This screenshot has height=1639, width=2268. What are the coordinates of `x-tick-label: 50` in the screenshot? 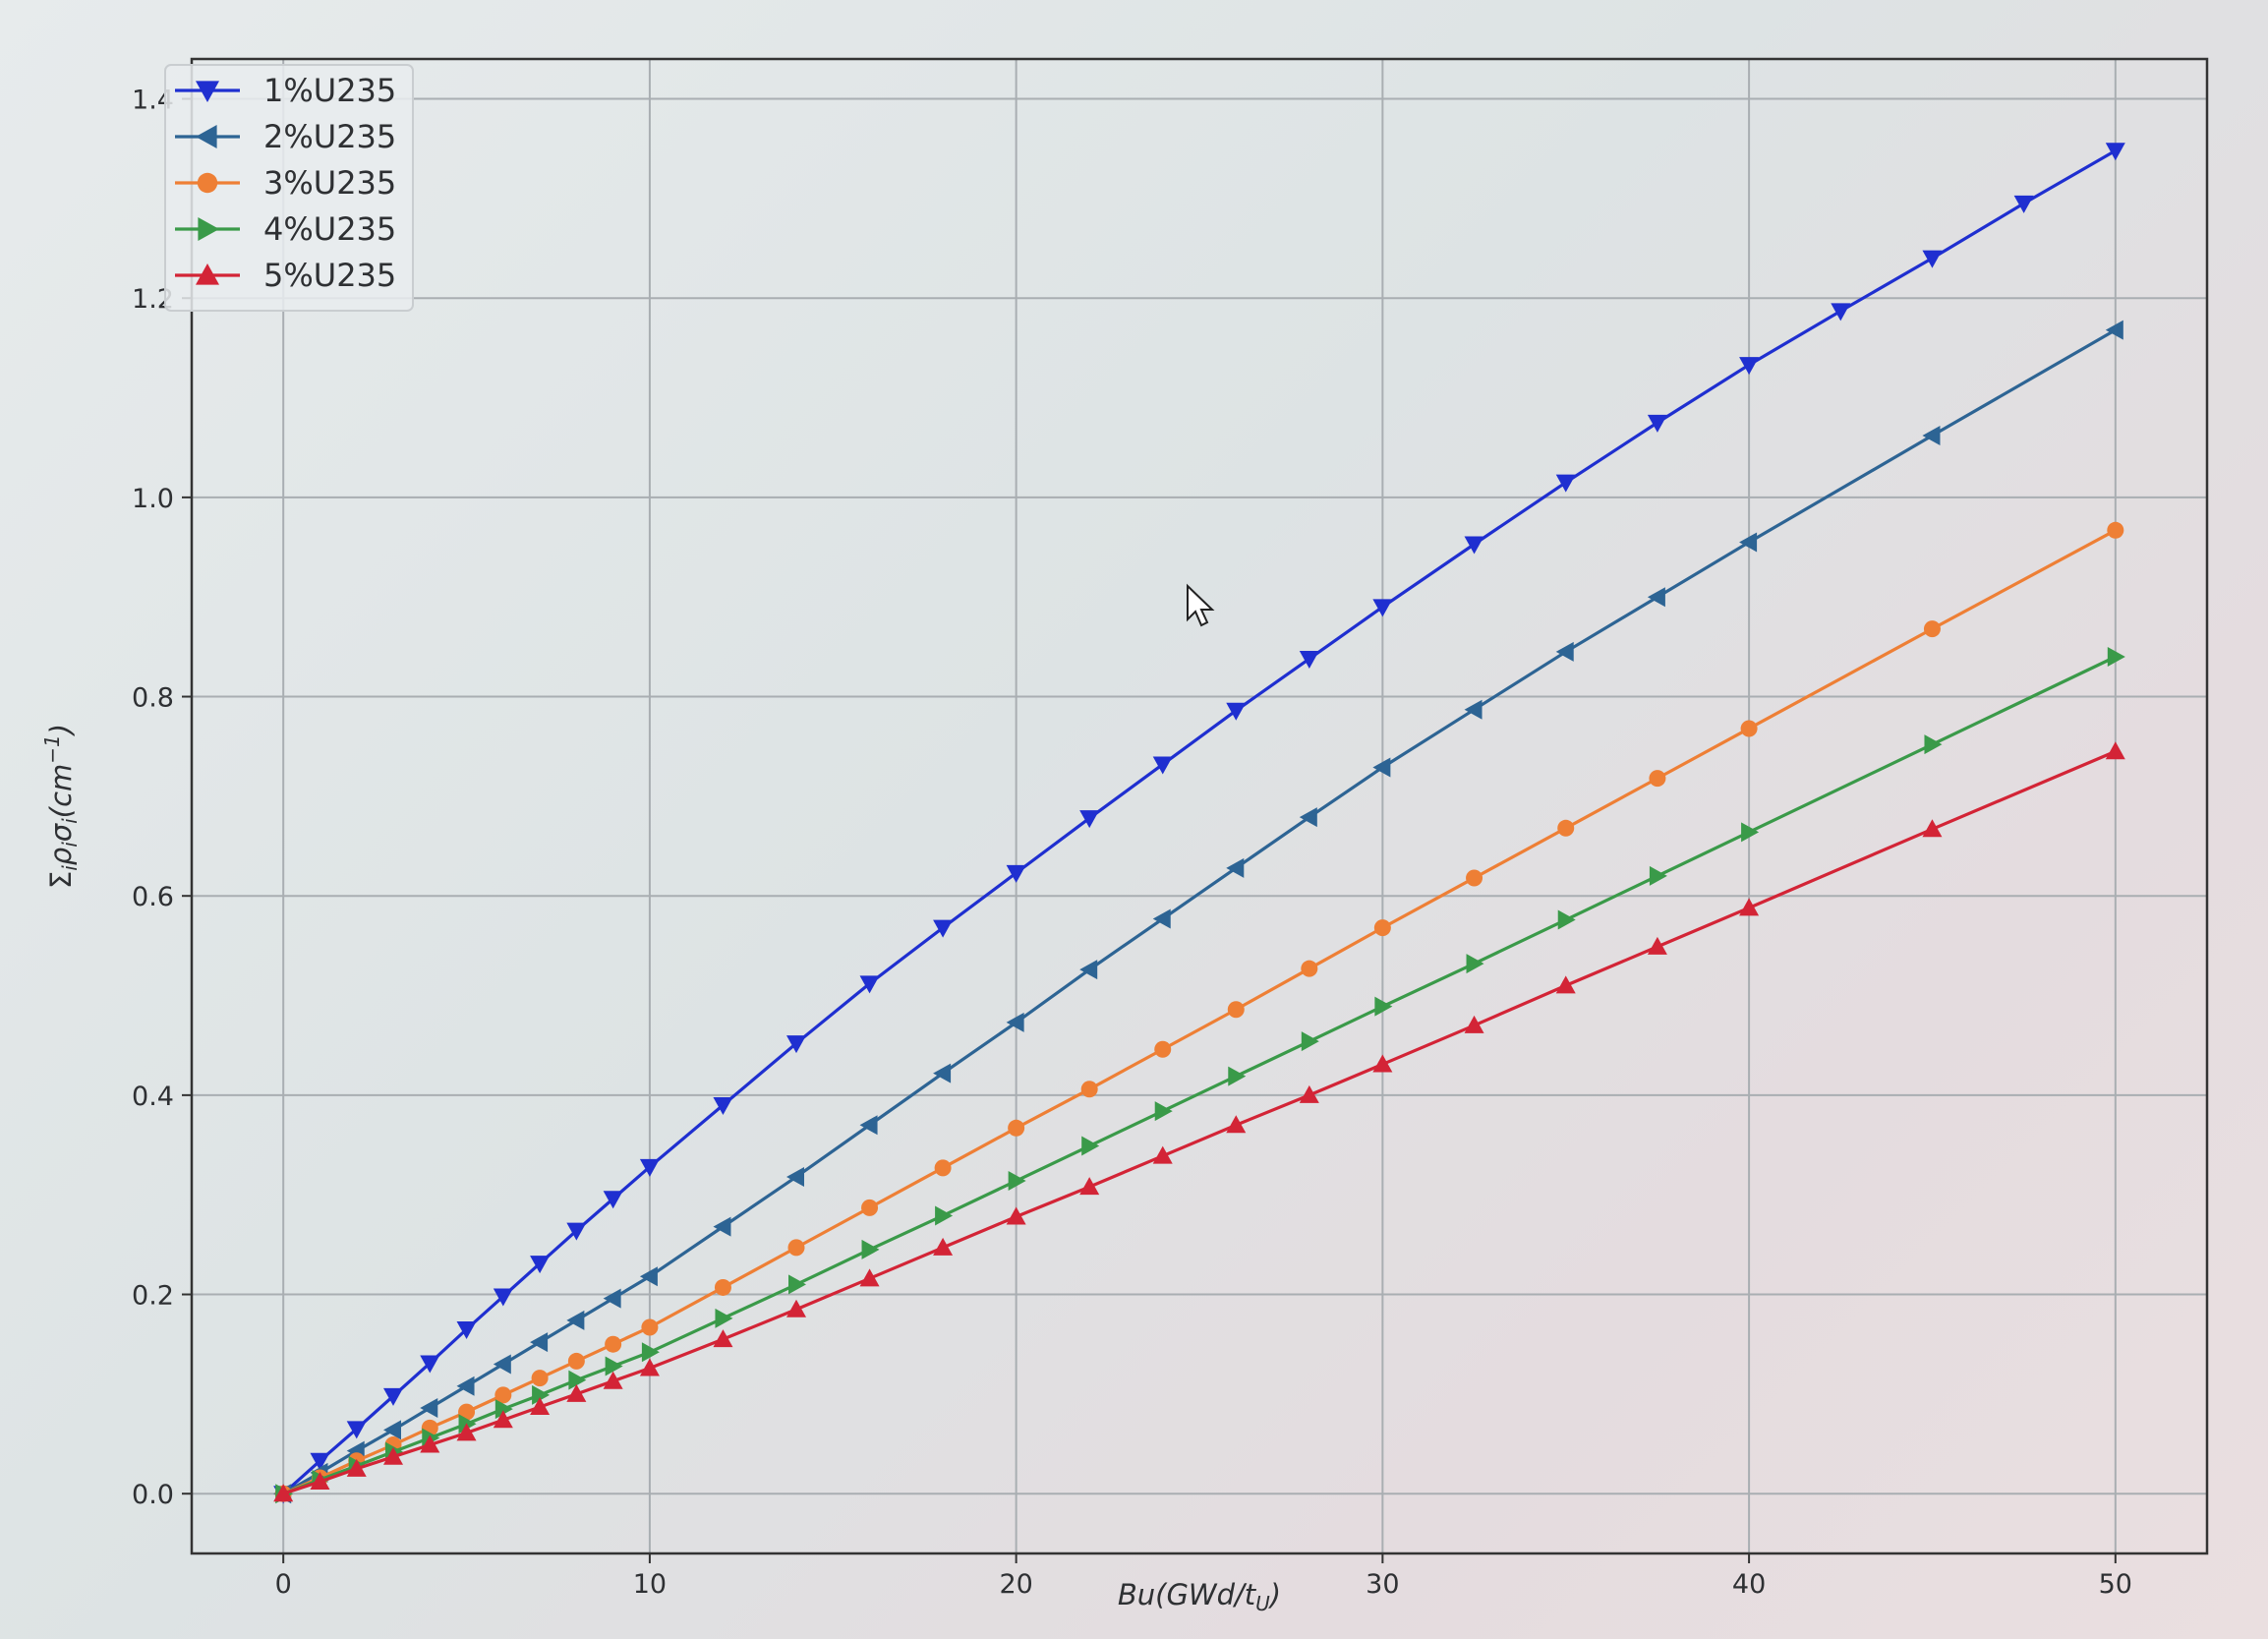 It's located at (2115, 1584).